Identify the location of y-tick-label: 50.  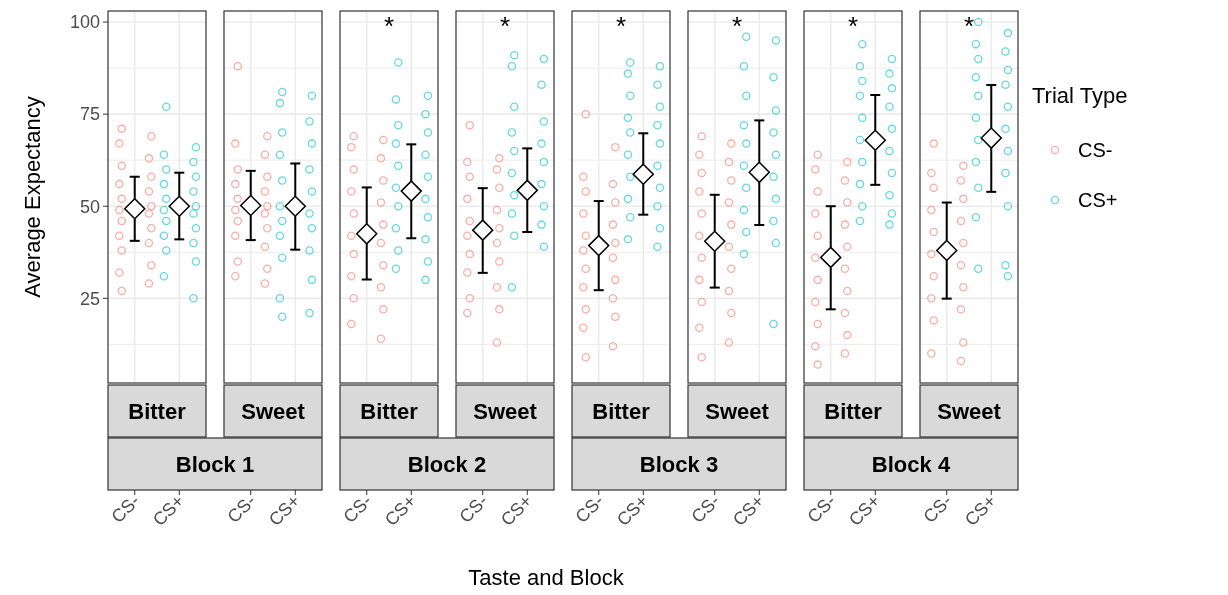
(89, 206).